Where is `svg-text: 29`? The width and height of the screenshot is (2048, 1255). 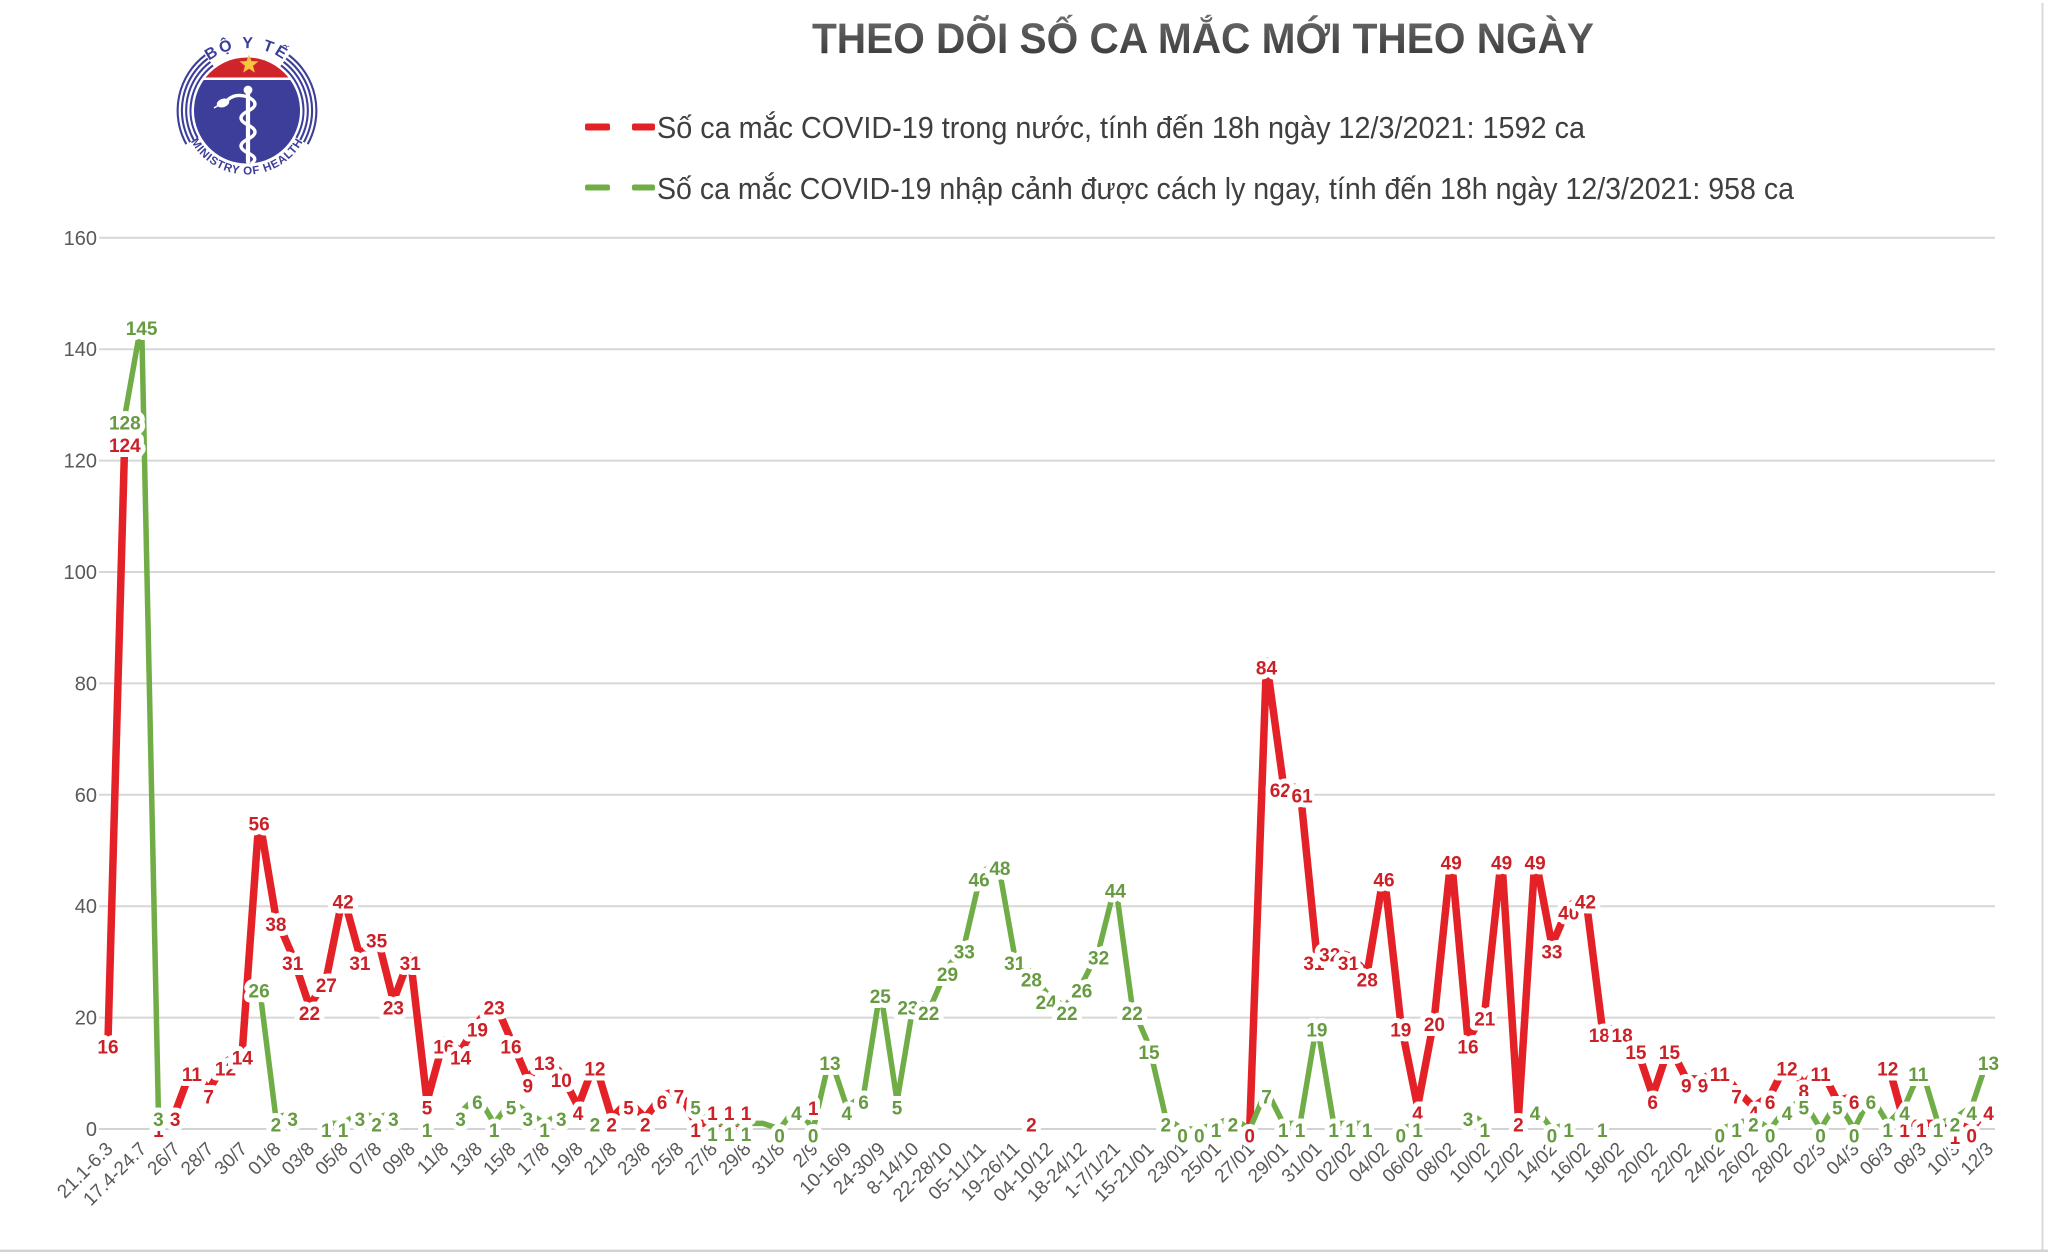 svg-text: 29 is located at coordinates (947, 975).